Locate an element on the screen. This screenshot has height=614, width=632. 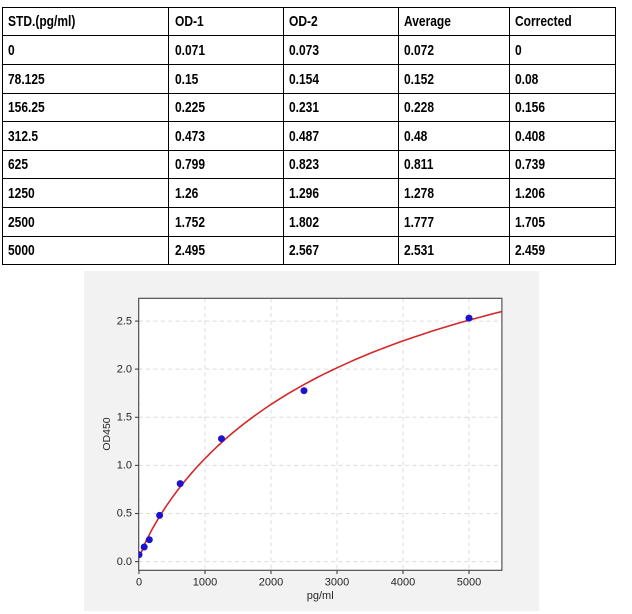
svg-text: 5000 is located at coordinates (468, 582).